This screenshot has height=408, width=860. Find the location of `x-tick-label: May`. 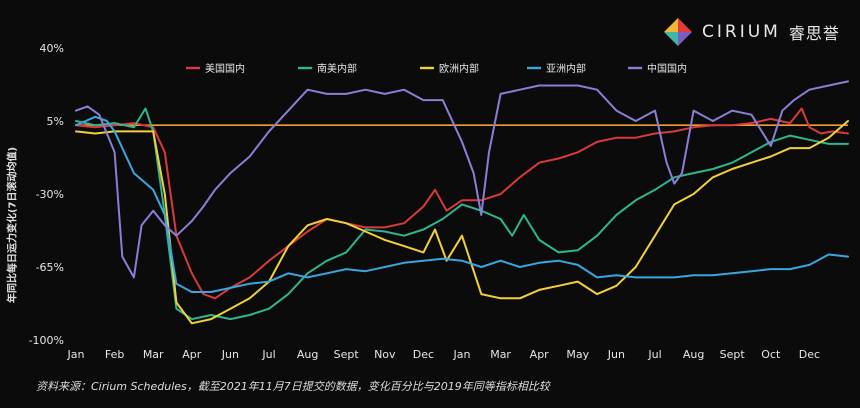

x-tick-label: May is located at coordinates (577, 354).